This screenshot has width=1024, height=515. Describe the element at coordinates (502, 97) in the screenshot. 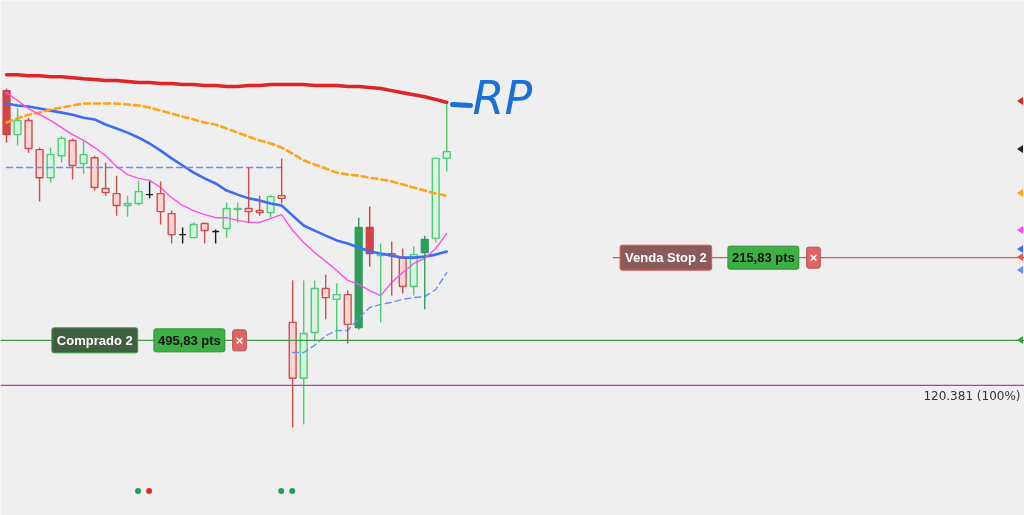

I see `annotation: RP` at that location.